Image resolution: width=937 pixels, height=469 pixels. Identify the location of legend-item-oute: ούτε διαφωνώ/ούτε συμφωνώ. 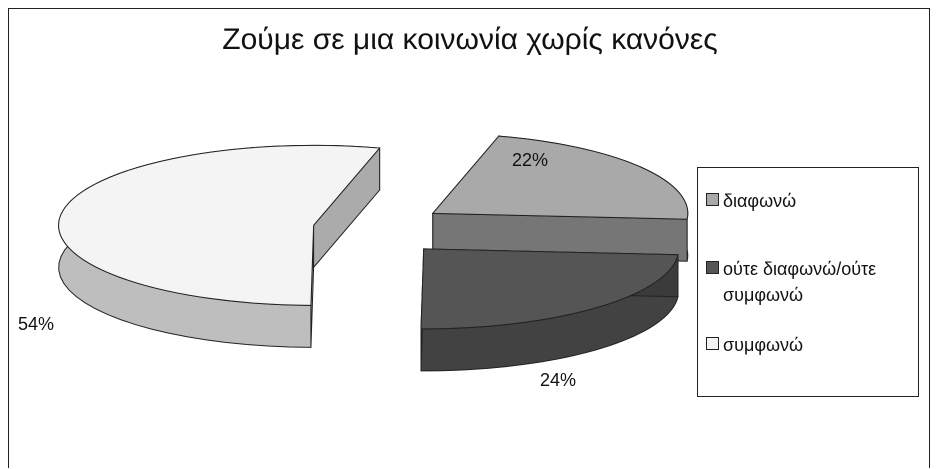
(809, 282).